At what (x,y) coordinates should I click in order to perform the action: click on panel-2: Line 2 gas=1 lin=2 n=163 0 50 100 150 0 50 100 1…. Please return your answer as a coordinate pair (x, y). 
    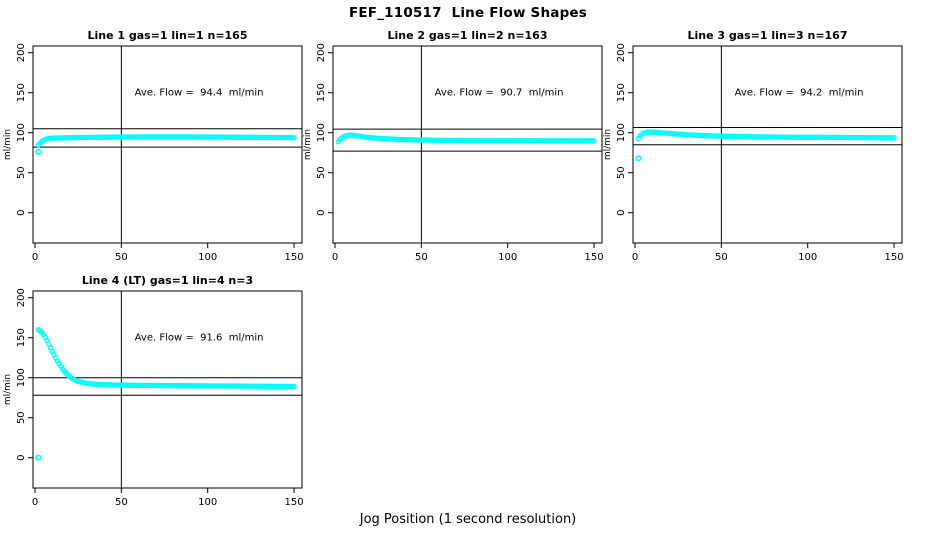
    Looking at the image, I should click on (453, 146).